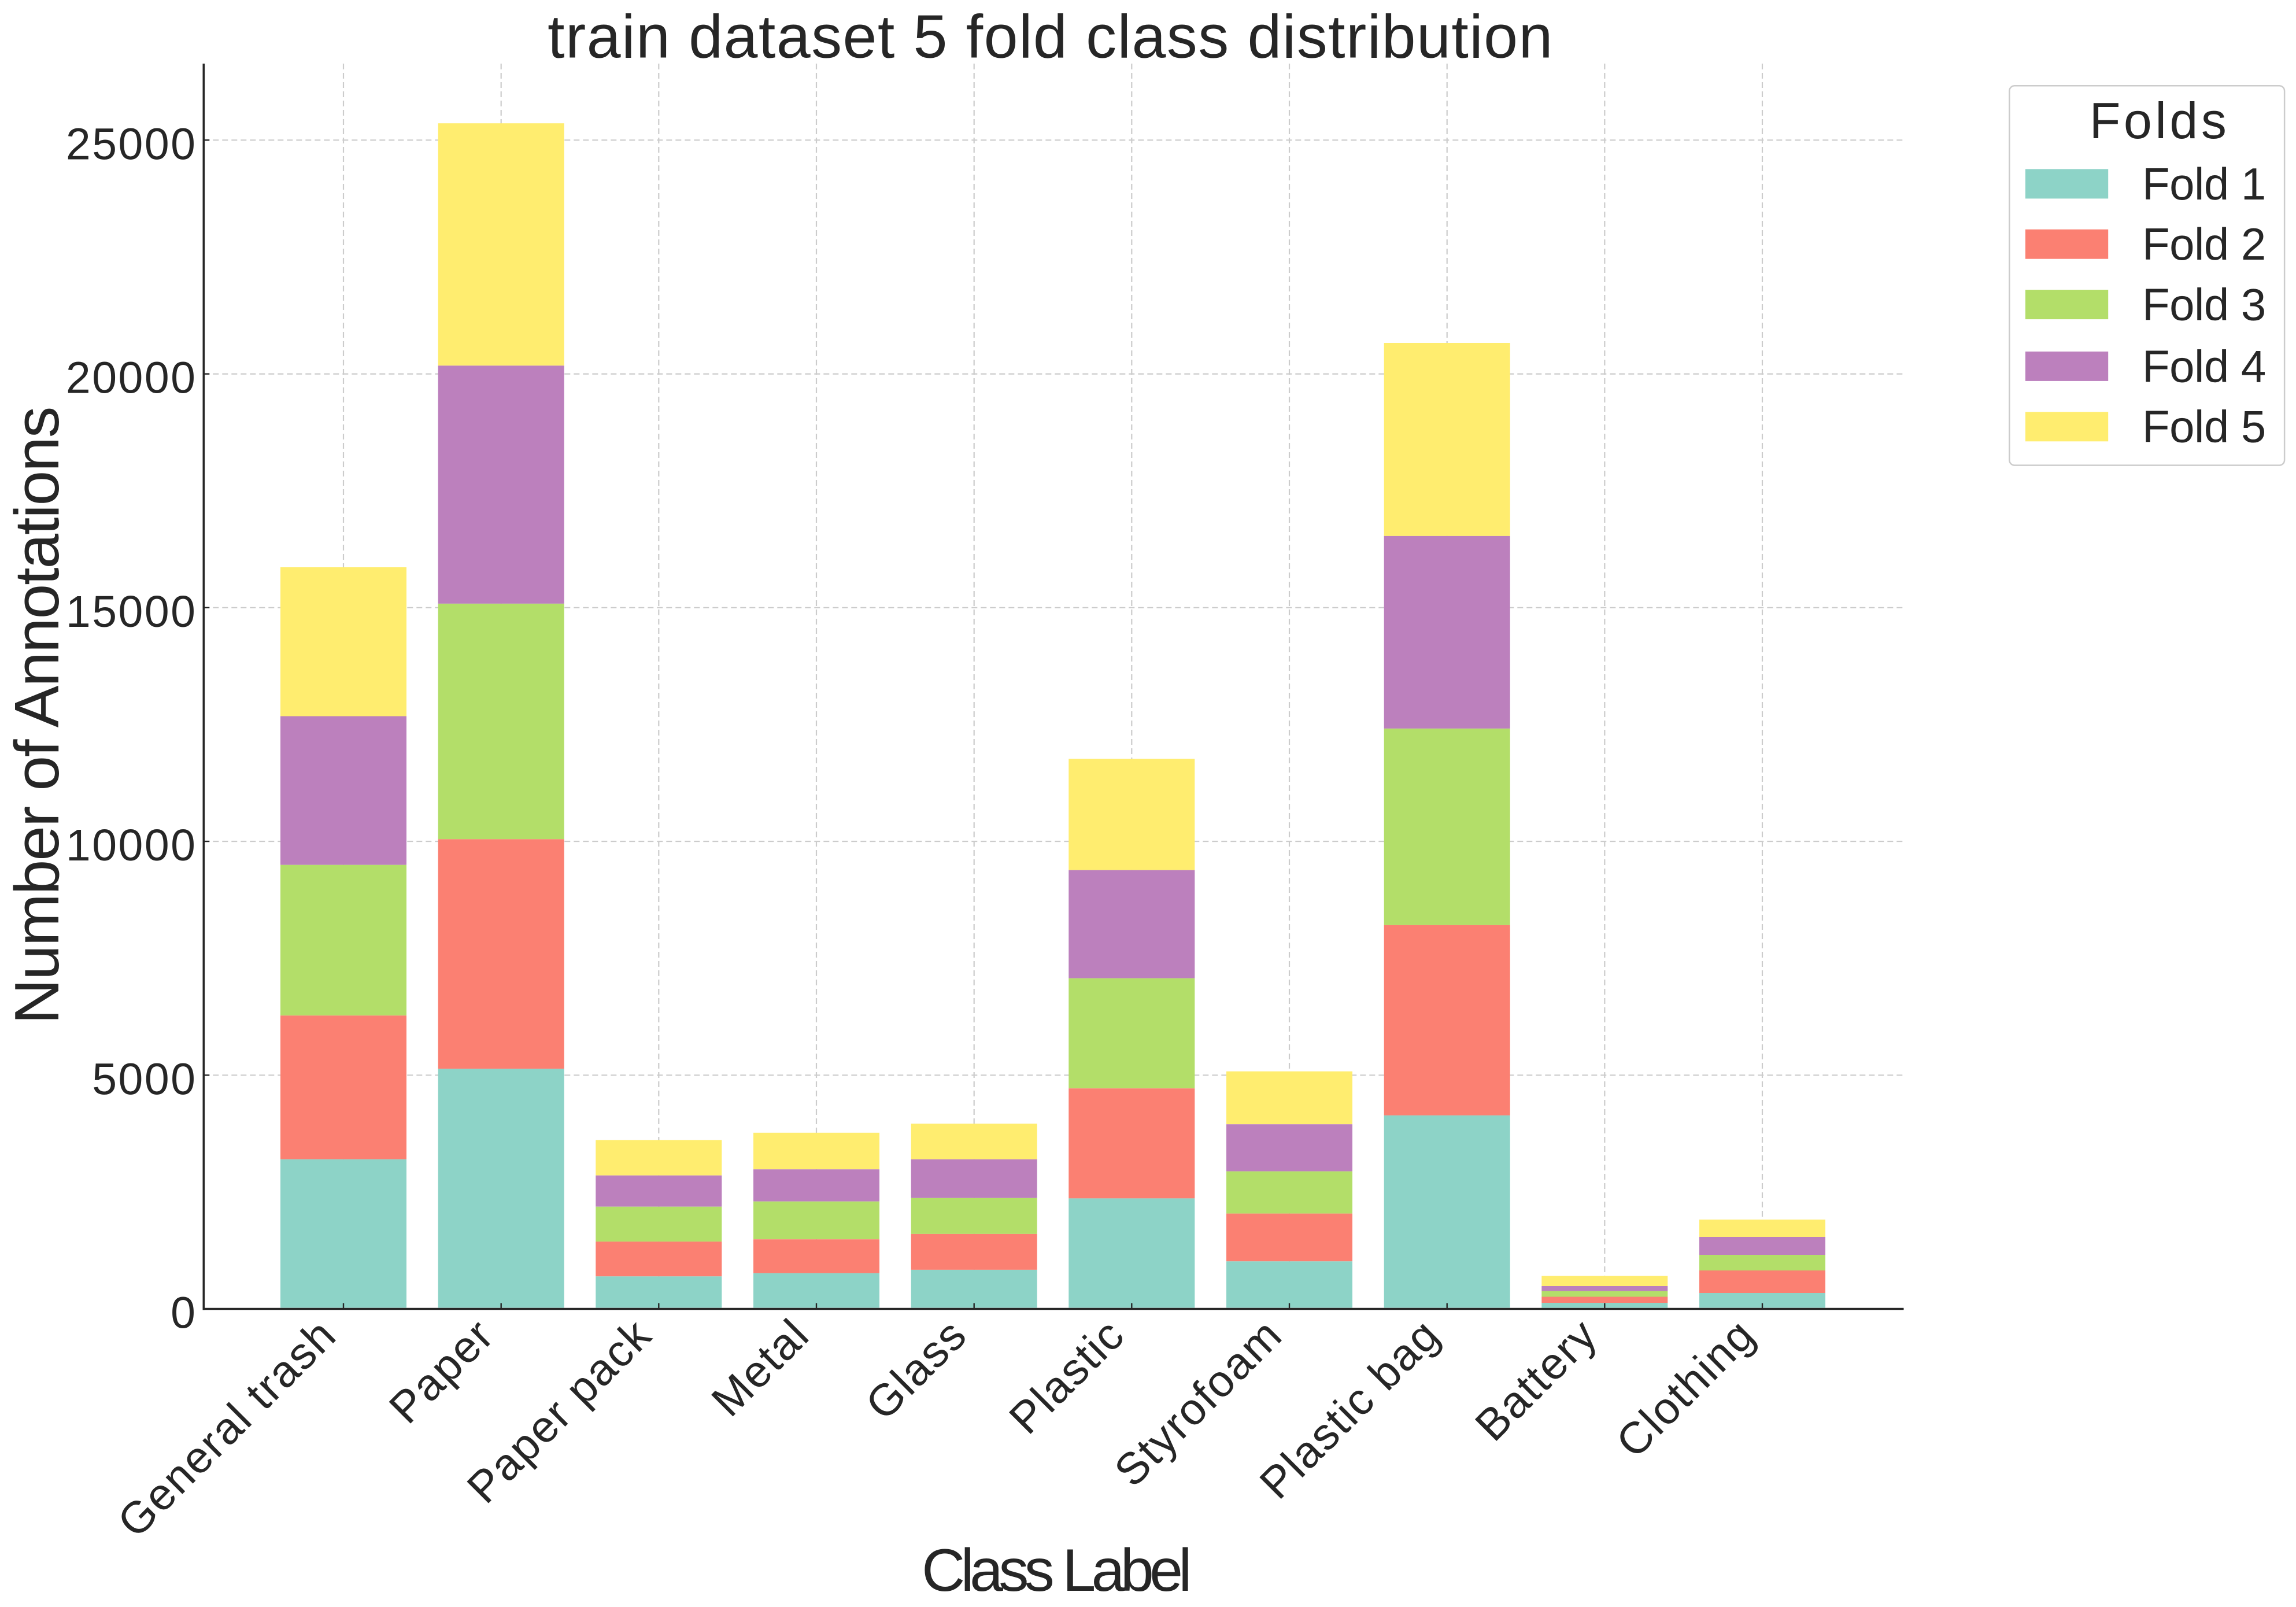  Describe the element at coordinates (131, 144) in the screenshot. I see `svg-text: 25000` at that location.